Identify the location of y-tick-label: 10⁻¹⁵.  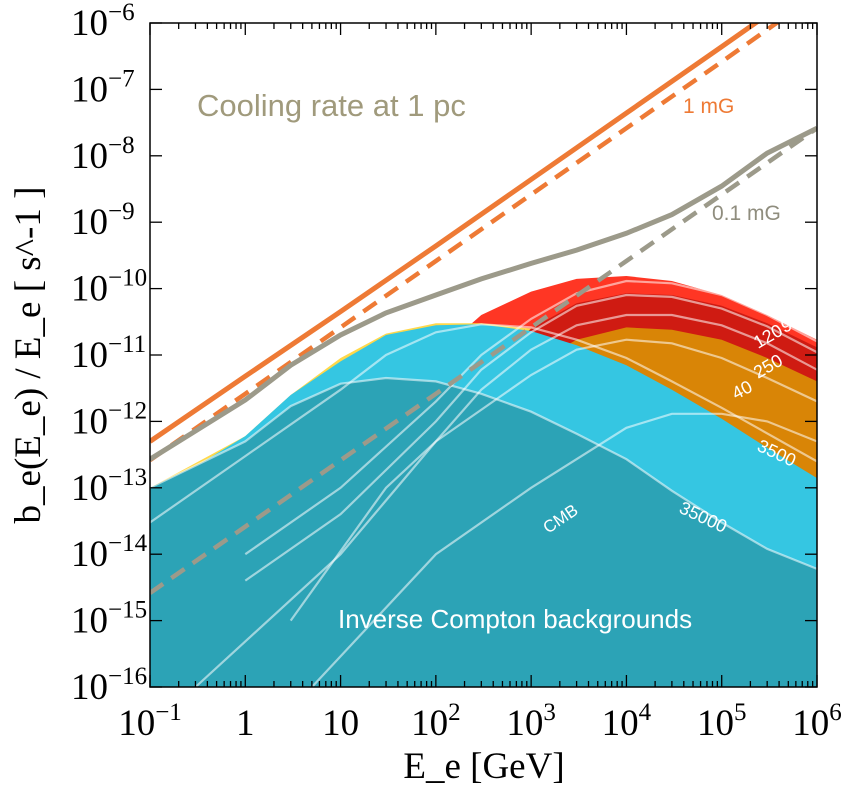
(109, 619).